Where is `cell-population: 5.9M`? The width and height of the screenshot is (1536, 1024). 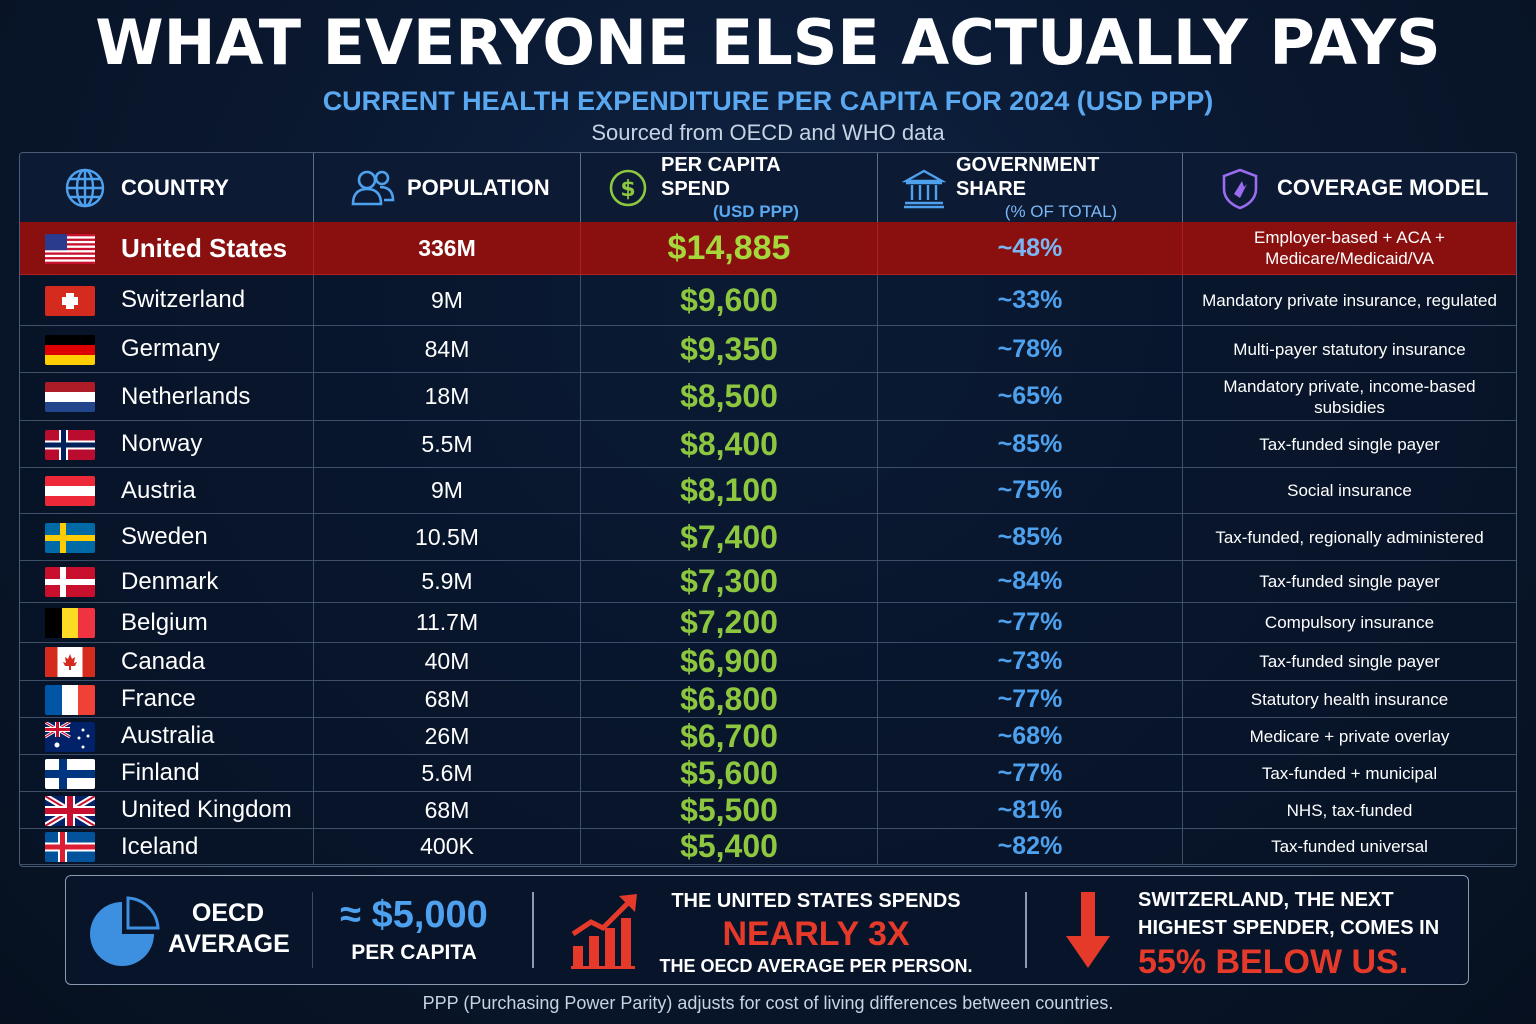 cell-population: 5.9M is located at coordinates (447, 581).